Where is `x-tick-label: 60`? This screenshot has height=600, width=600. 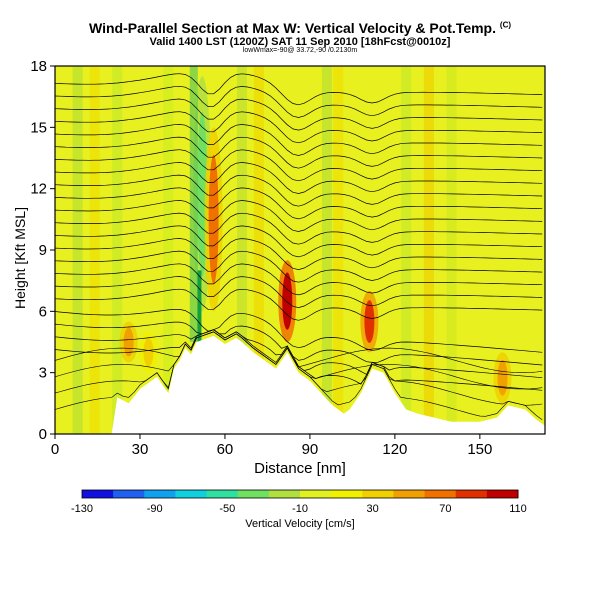 x-tick-label: 60 is located at coordinates (225, 449).